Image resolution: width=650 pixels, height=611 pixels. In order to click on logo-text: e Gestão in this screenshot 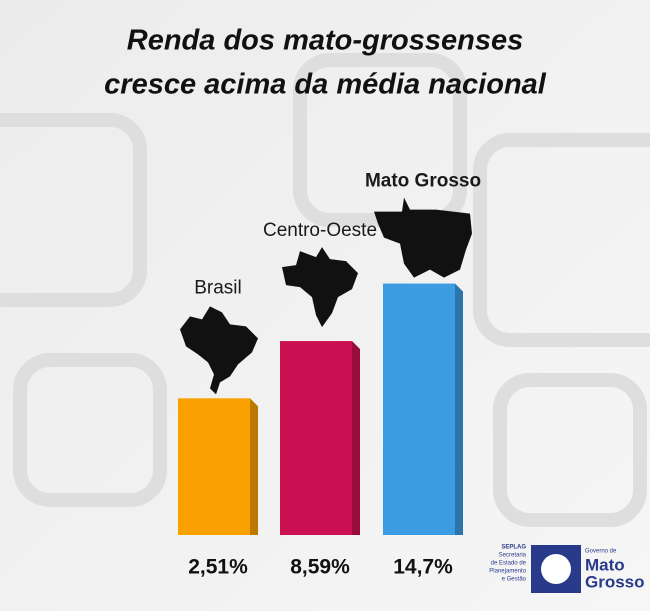, I will do `click(514, 580)`.